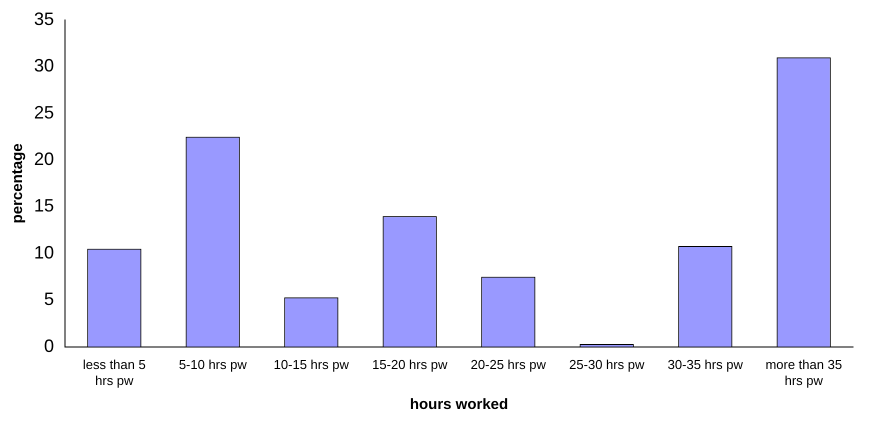 The height and width of the screenshot is (423, 873). What do you see at coordinates (312, 364) in the screenshot?
I see `x-tick-label: 10-15 hrs pw` at bounding box center [312, 364].